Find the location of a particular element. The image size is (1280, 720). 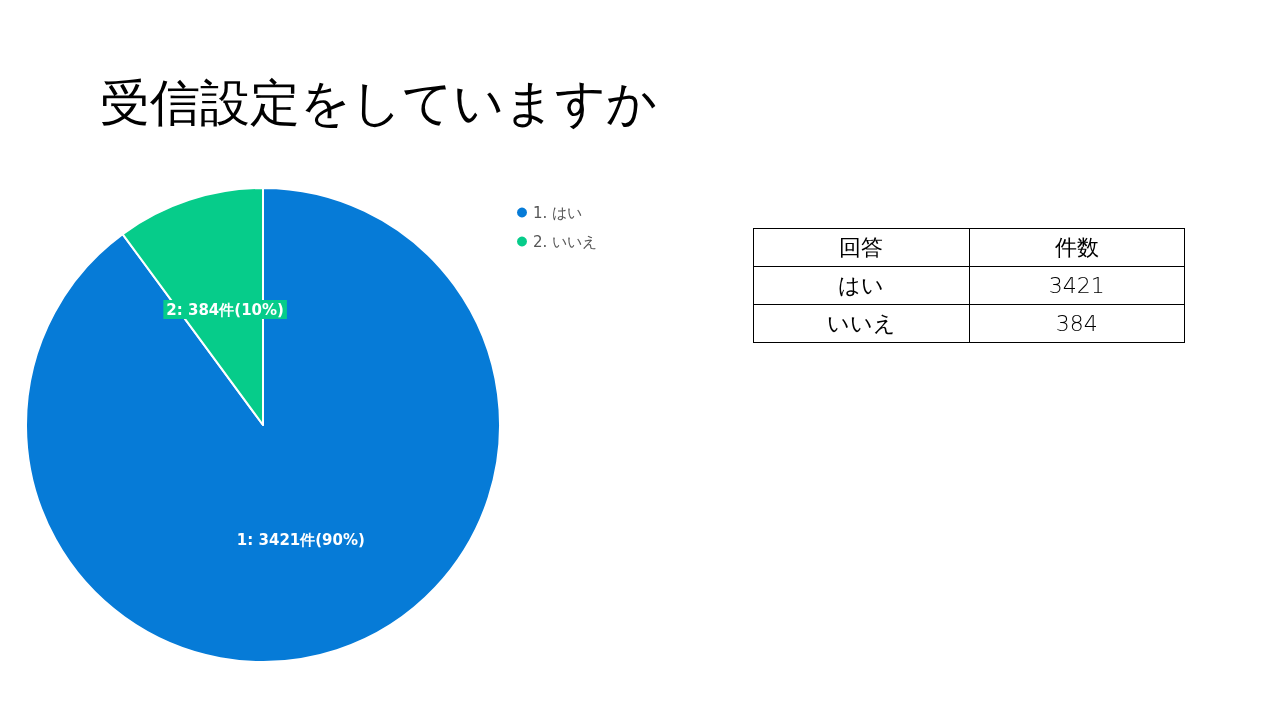

data-label: 2: 384件(10%) is located at coordinates (225, 309).